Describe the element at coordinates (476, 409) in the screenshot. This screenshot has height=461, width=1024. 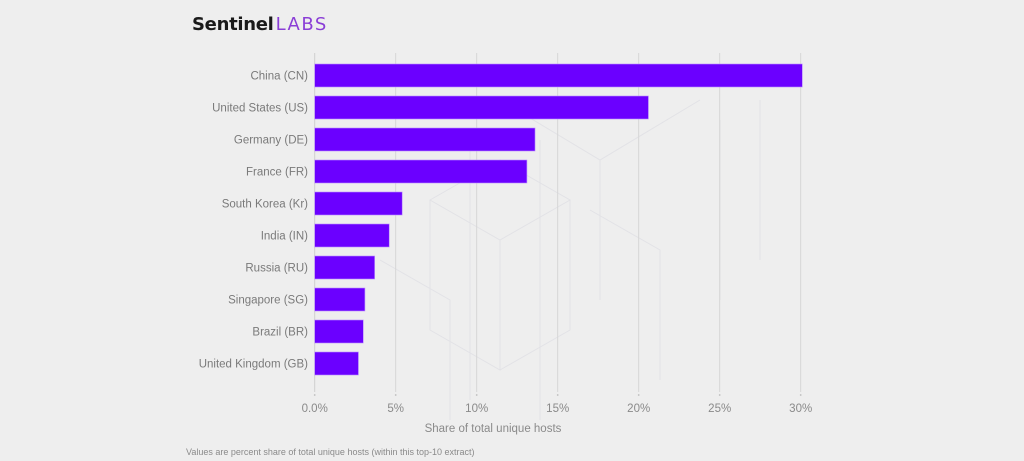
I see `x-tick-label: 10%` at that location.